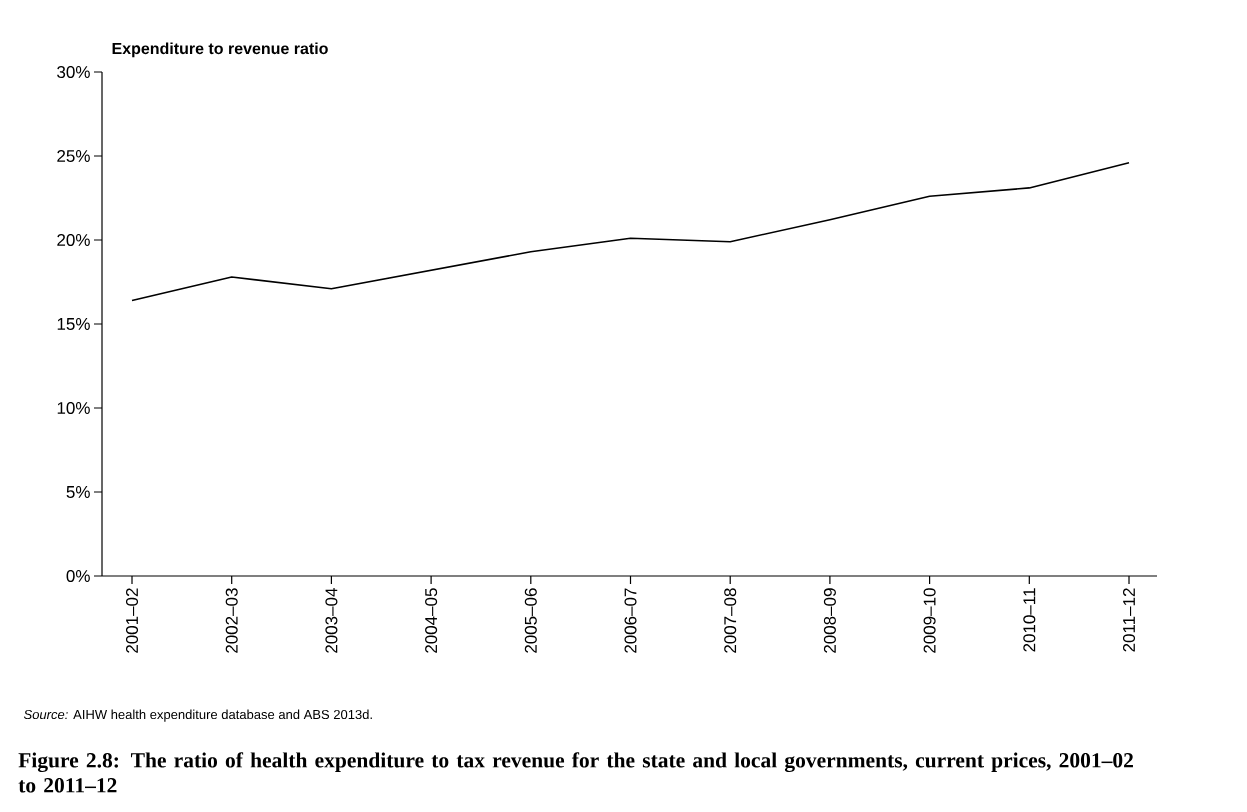 The height and width of the screenshot is (812, 1247). Describe the element at coordinates (73, 324) in the screenshot. I see `y-tick-label: 15%` at that location.